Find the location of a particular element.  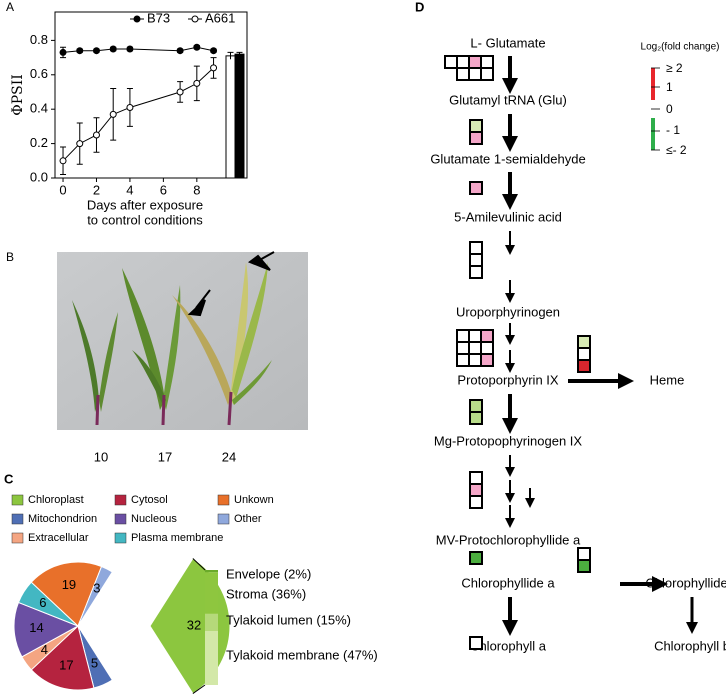

slice-label: 19 is located at coordinates (69, 584).